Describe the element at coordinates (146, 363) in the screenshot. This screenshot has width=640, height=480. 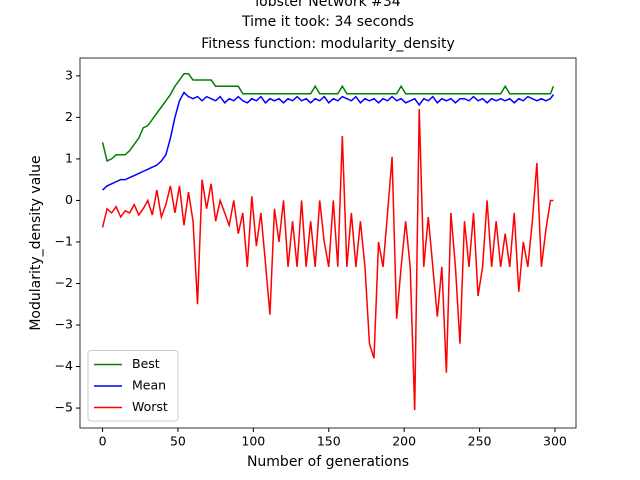
I see `legend-label: Best` at that location.